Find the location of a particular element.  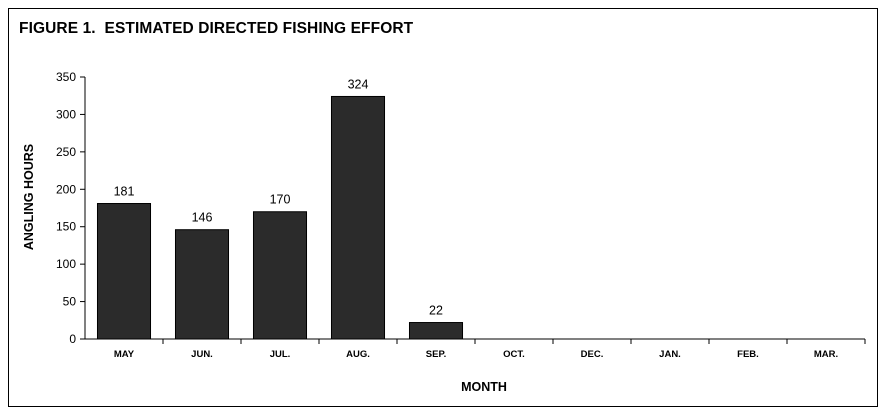

data-label: 22 is located at coordinates (436, 311).